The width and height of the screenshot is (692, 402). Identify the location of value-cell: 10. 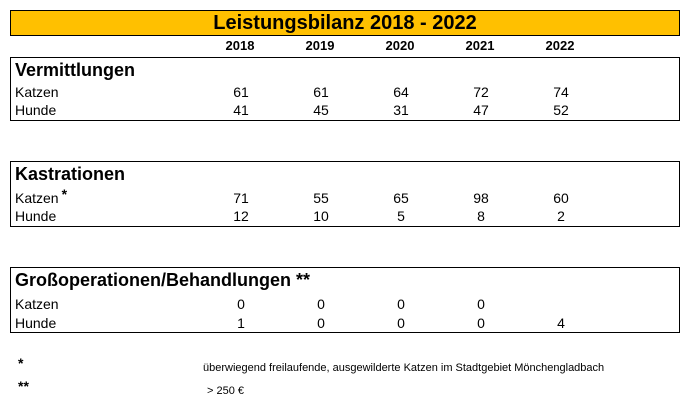
(321, 216).